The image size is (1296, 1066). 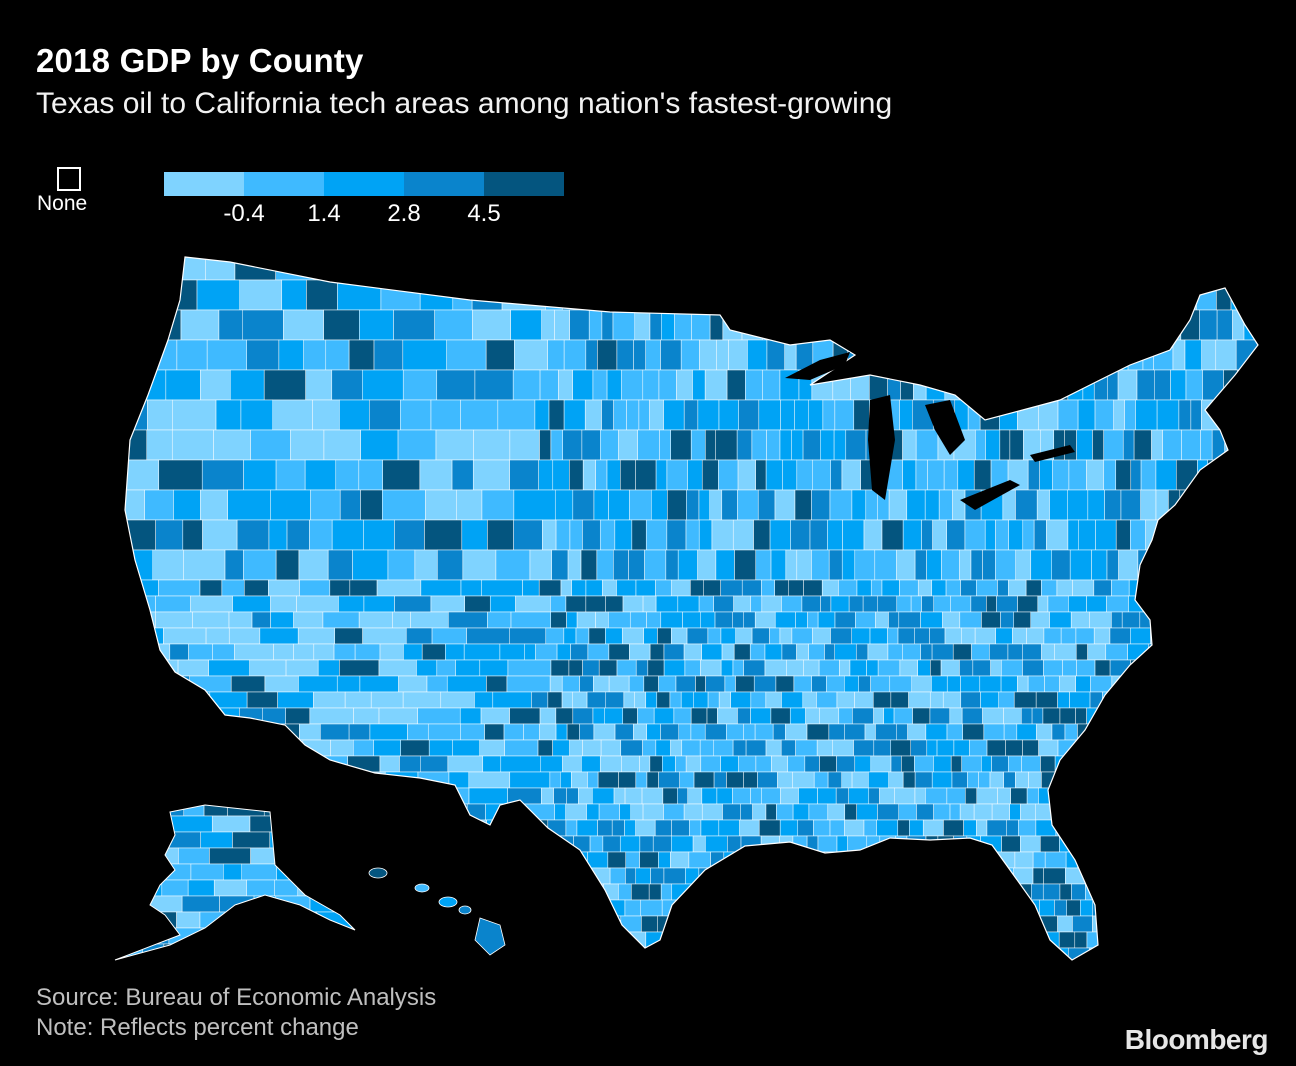 What do you see at coordinates (235, 882) in the screenshot?
I see `alaska-outline` at bounding box center [235, 882].